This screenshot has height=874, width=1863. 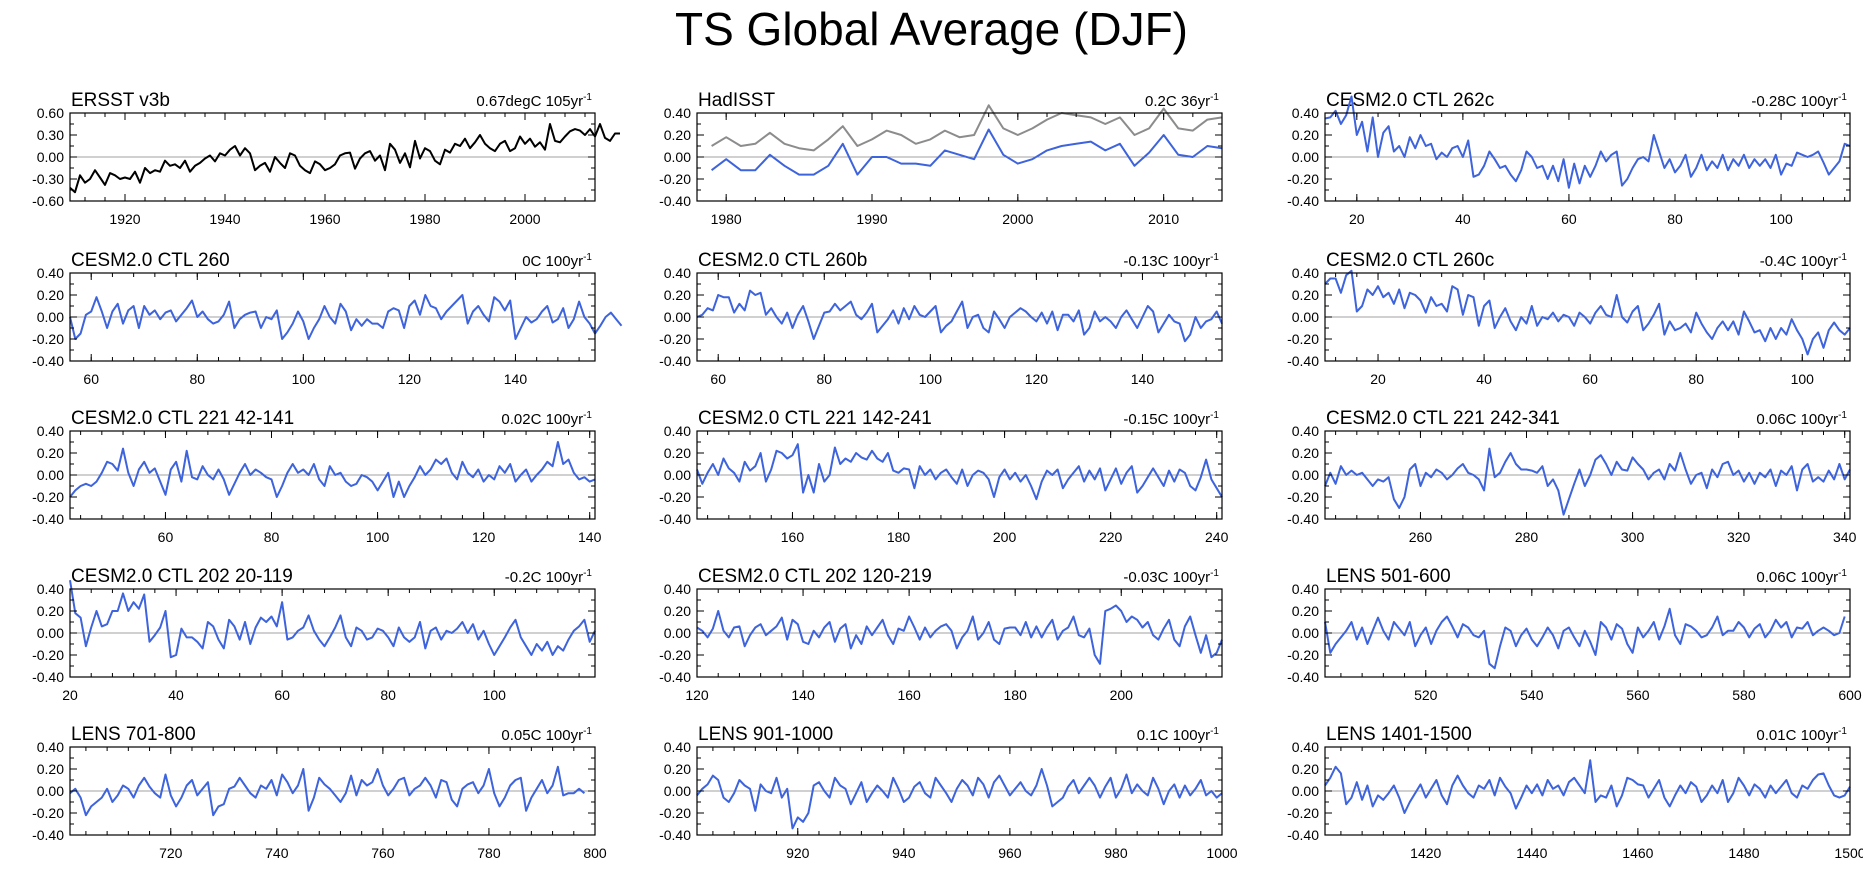 I want to click on x-tick-label: 160, so click(x=909, y=695).